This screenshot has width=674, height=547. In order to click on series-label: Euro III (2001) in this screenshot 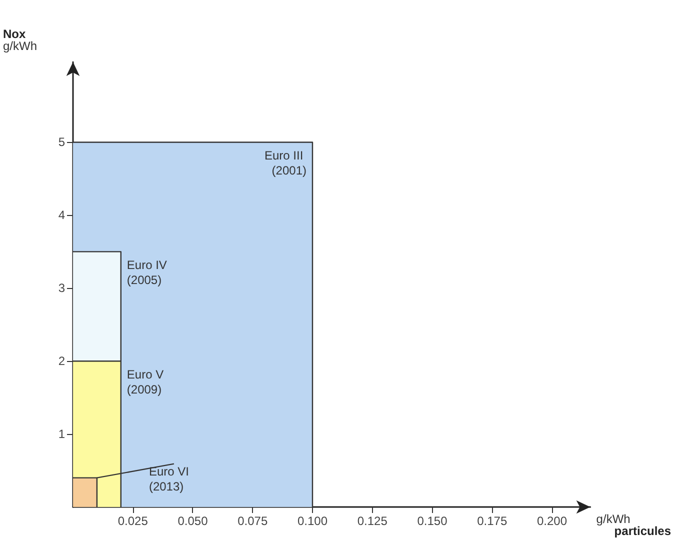, I will do `click(285, 163)`.